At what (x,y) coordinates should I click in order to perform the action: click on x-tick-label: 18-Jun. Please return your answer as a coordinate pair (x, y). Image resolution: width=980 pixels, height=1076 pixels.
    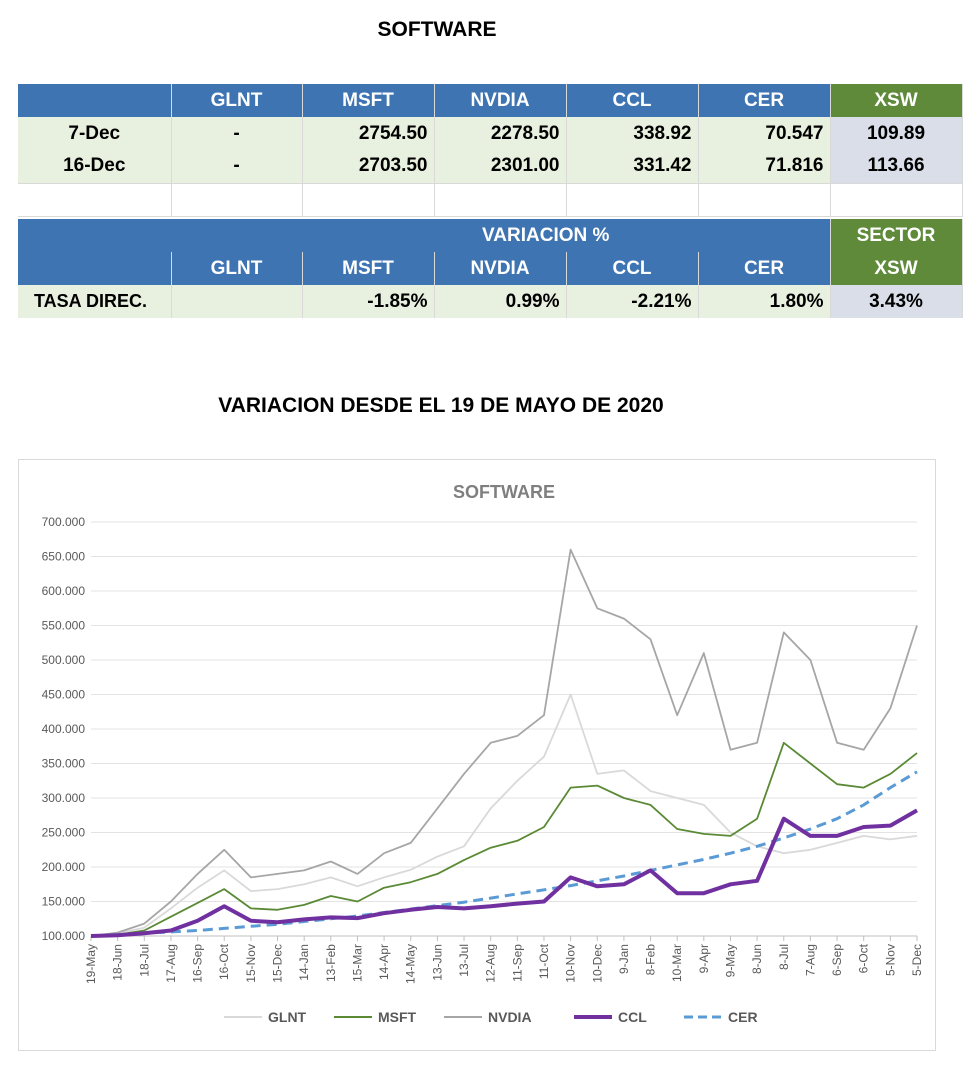
    Looking at the image, I should click on (118, 962).